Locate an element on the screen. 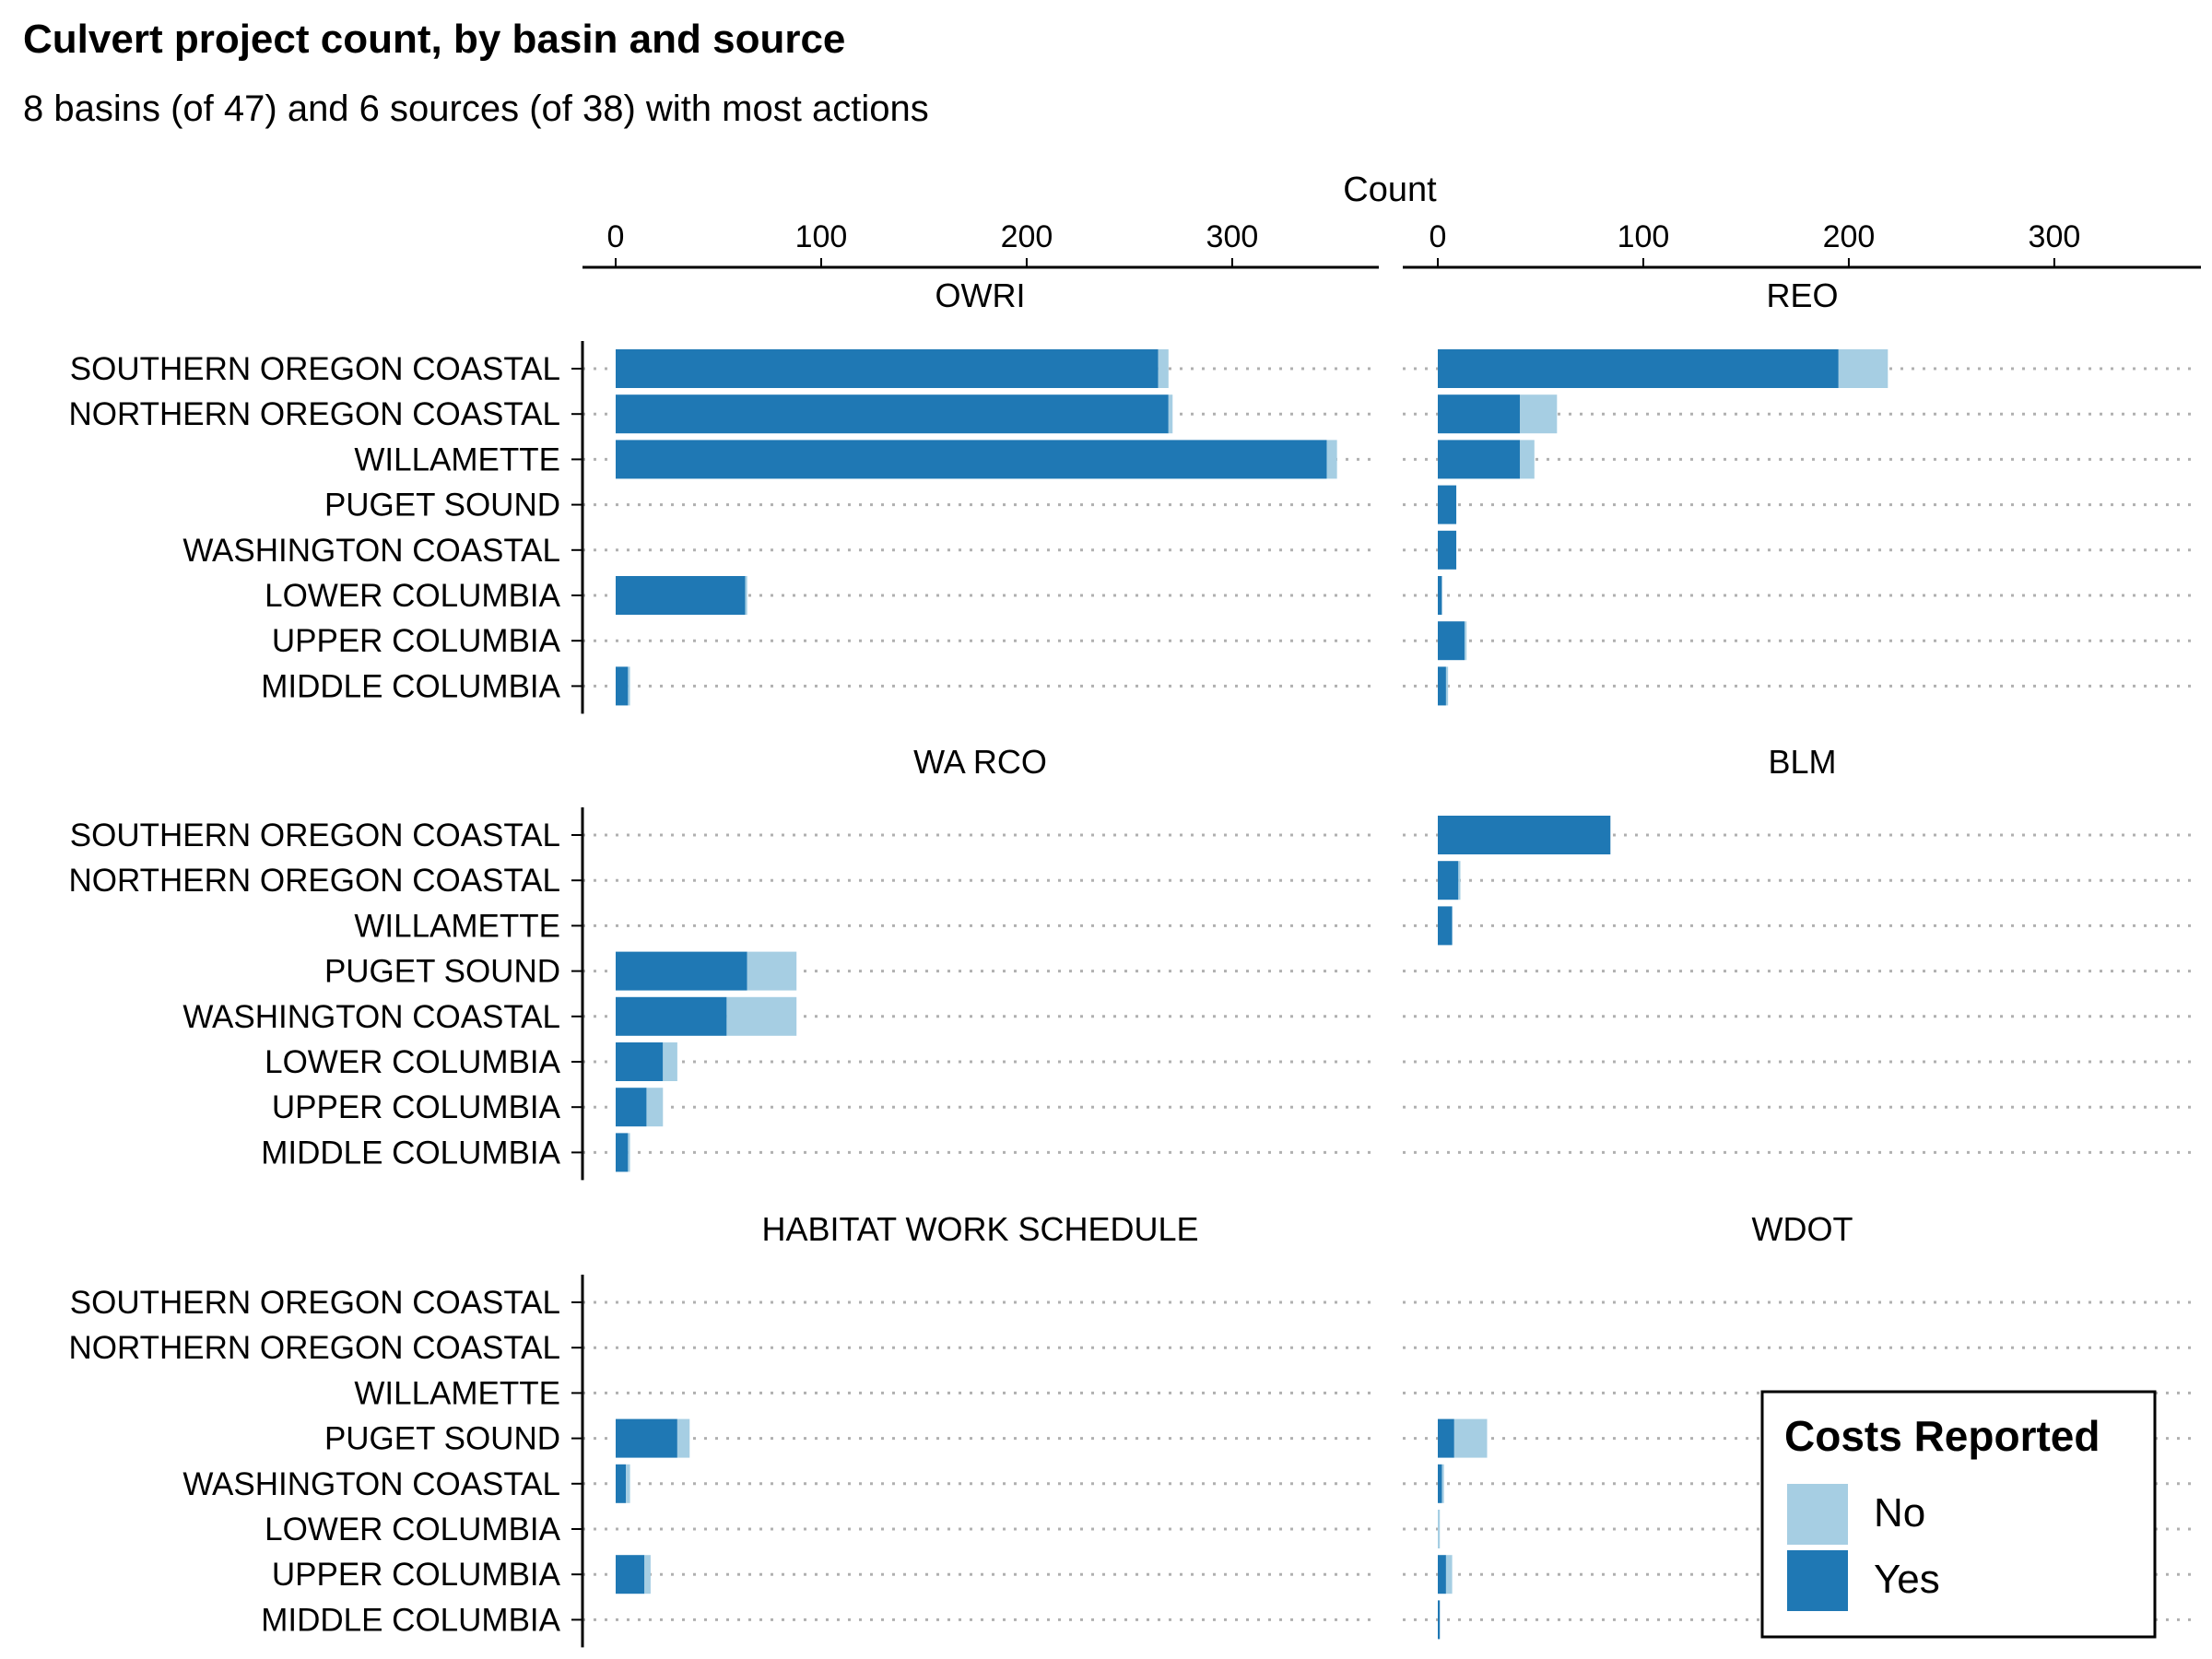 This screenshot has height=1659, width=2212. panel-title: WA RCO is located at coordinates (980, 762).